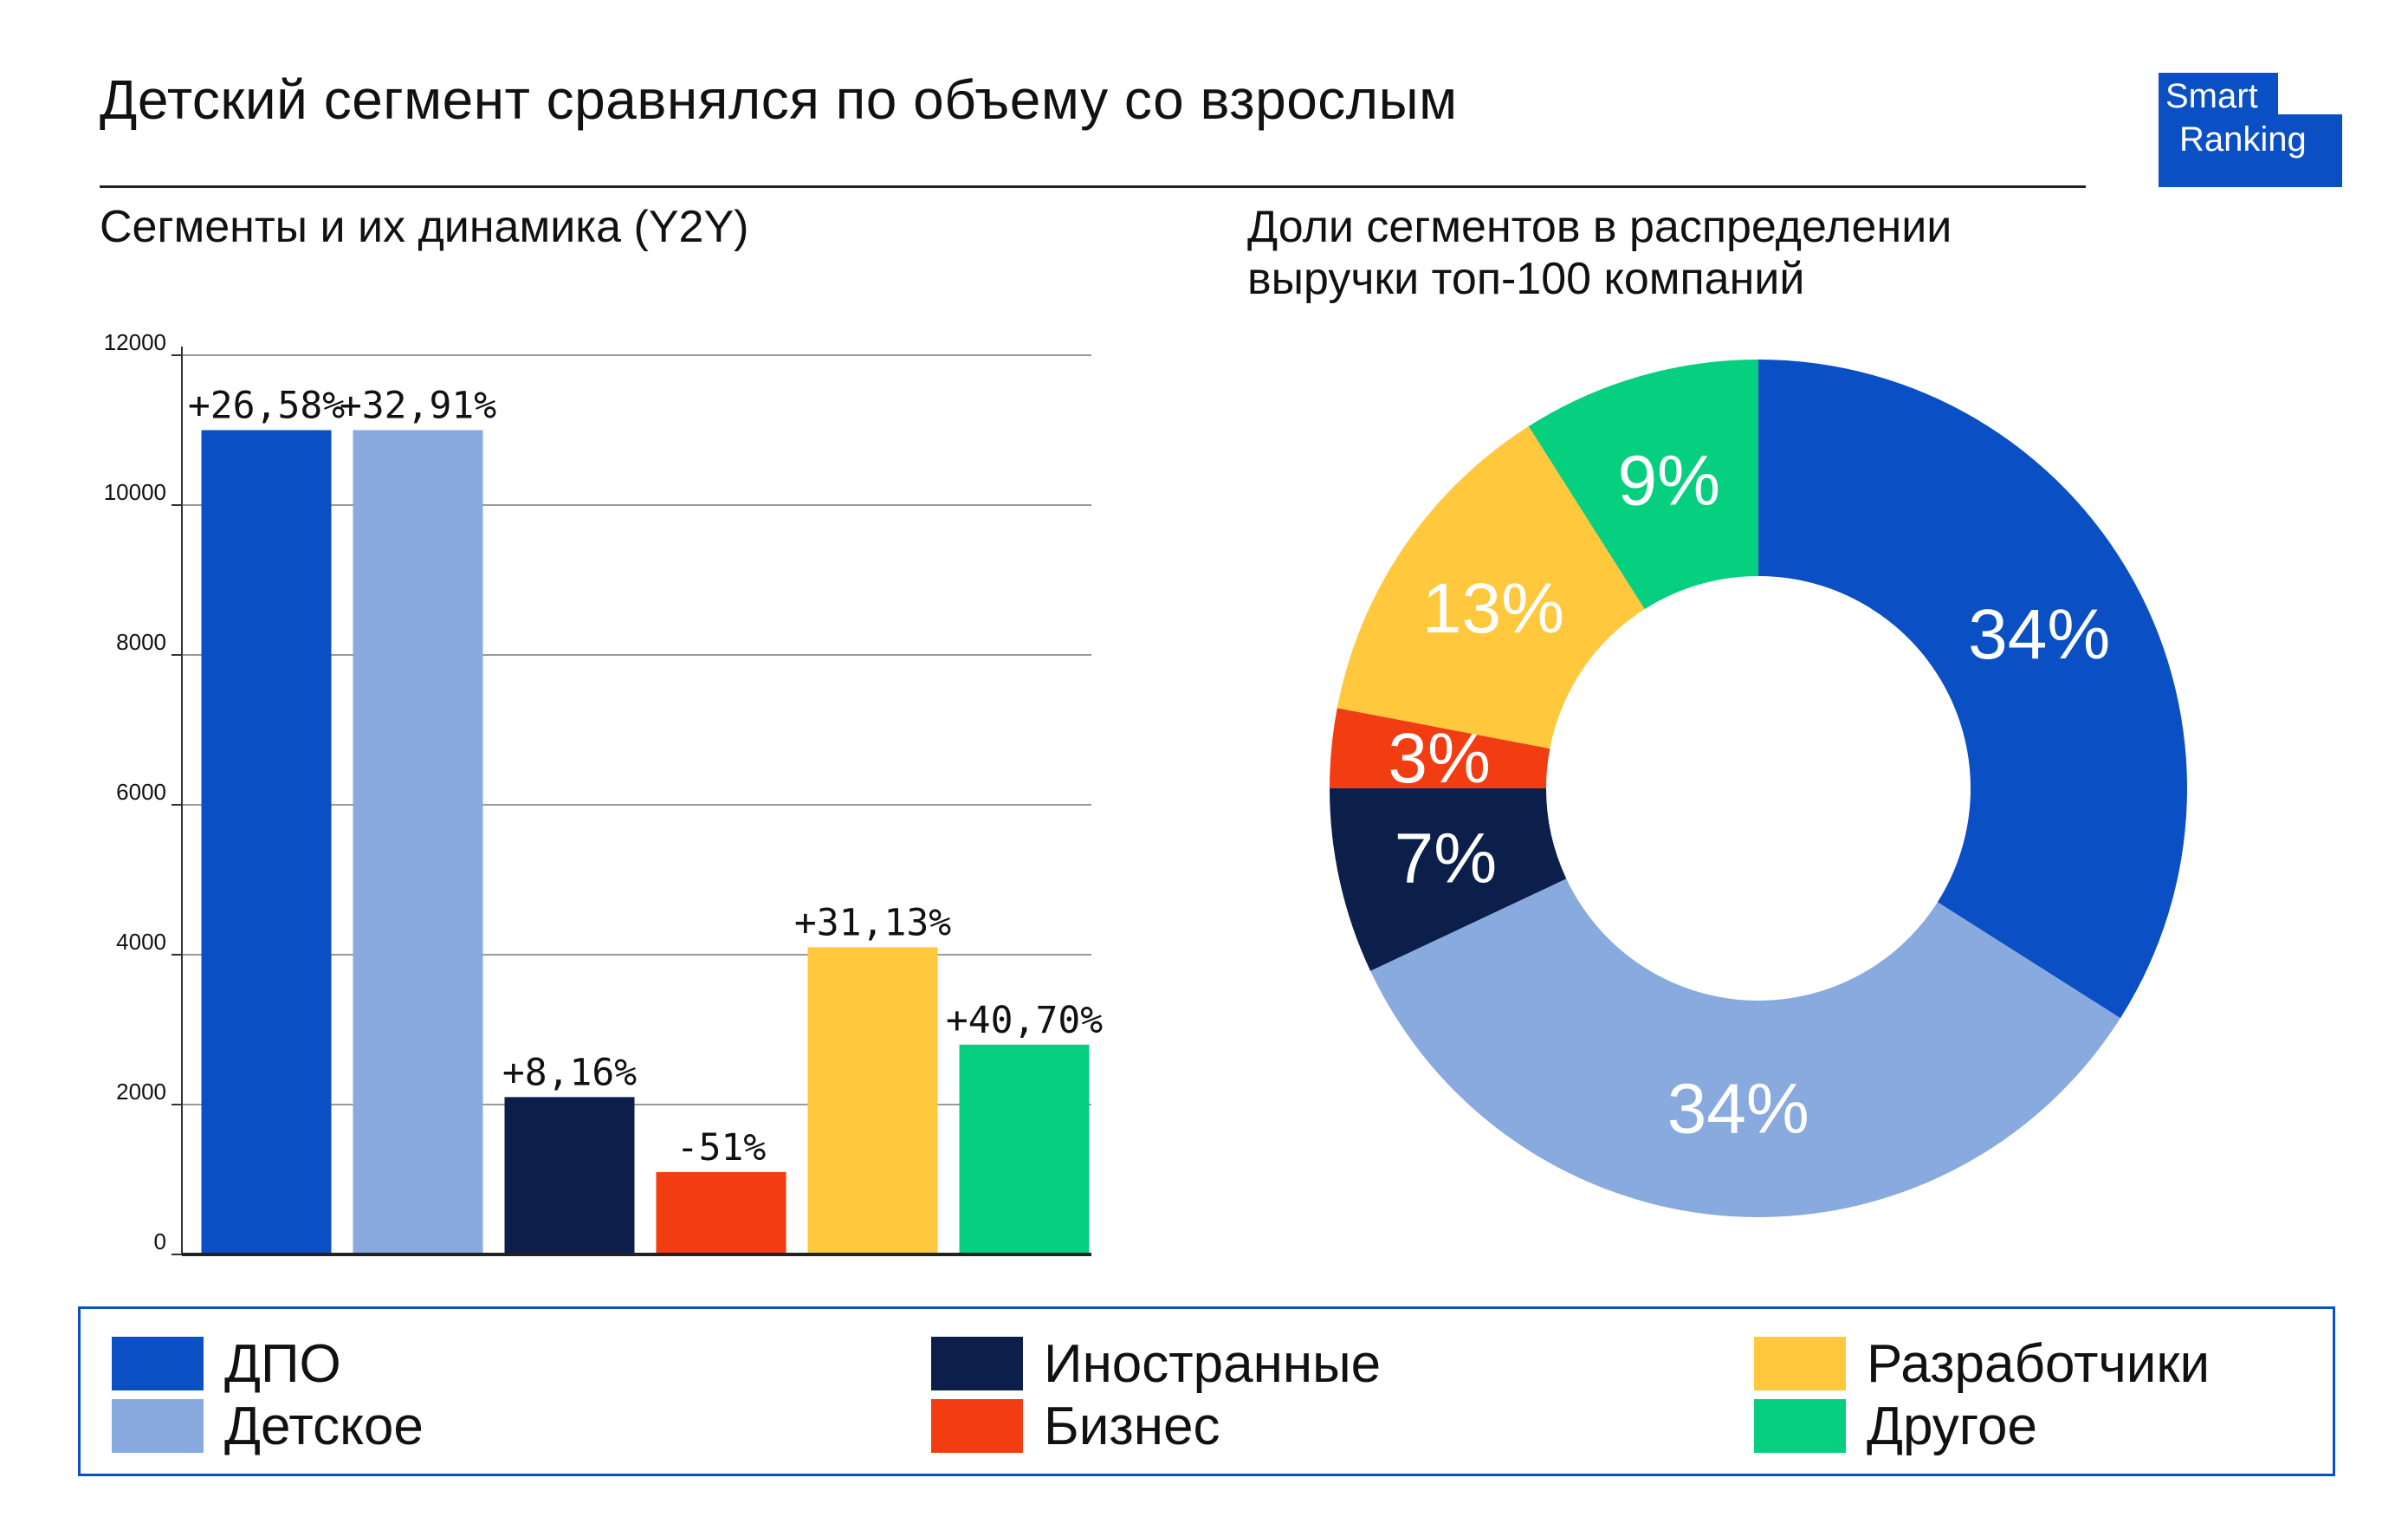 The height and width of the screenshot is (1536, 2408). I want to click on legend-label: Другое, so click(1952, 1426).